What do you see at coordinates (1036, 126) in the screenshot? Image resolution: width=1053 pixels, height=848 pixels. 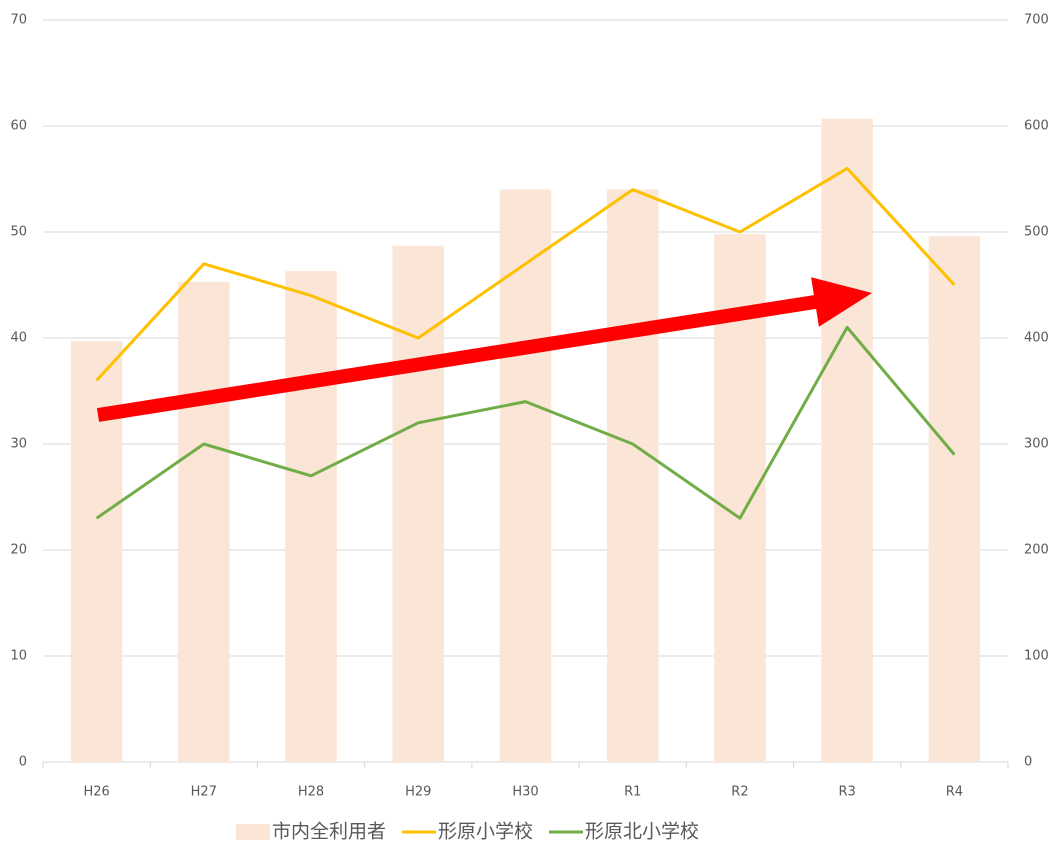 I see `y2-tick-label: 600` at bounding box center [1036, 126].